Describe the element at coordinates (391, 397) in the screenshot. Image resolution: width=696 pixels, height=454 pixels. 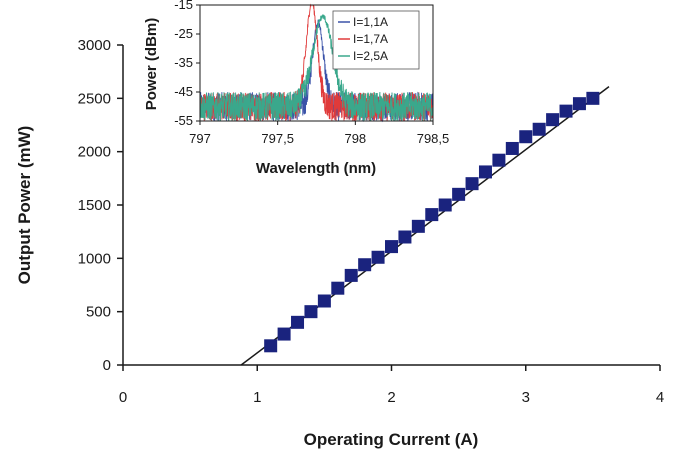
I see `x-tick-label: 2` at that location.